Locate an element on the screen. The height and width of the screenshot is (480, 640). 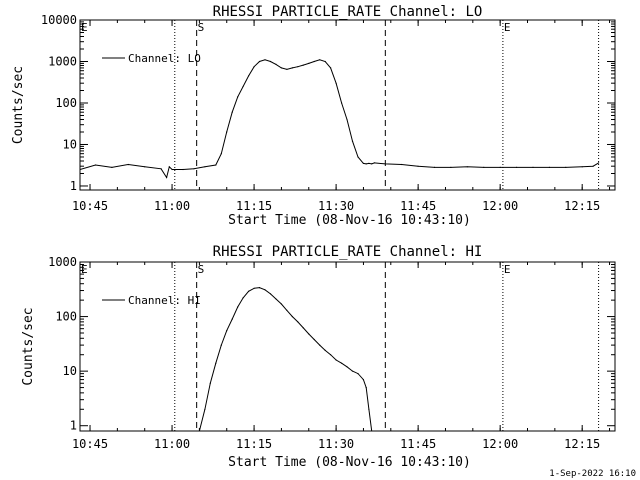
x-tick-label: 10:45 is located at coordinates (90, 444).